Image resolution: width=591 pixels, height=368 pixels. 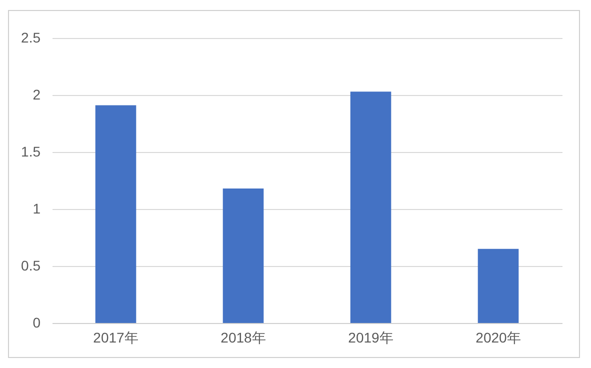 I want to click on y-tick-label: 0, so click(x=36, y=322).